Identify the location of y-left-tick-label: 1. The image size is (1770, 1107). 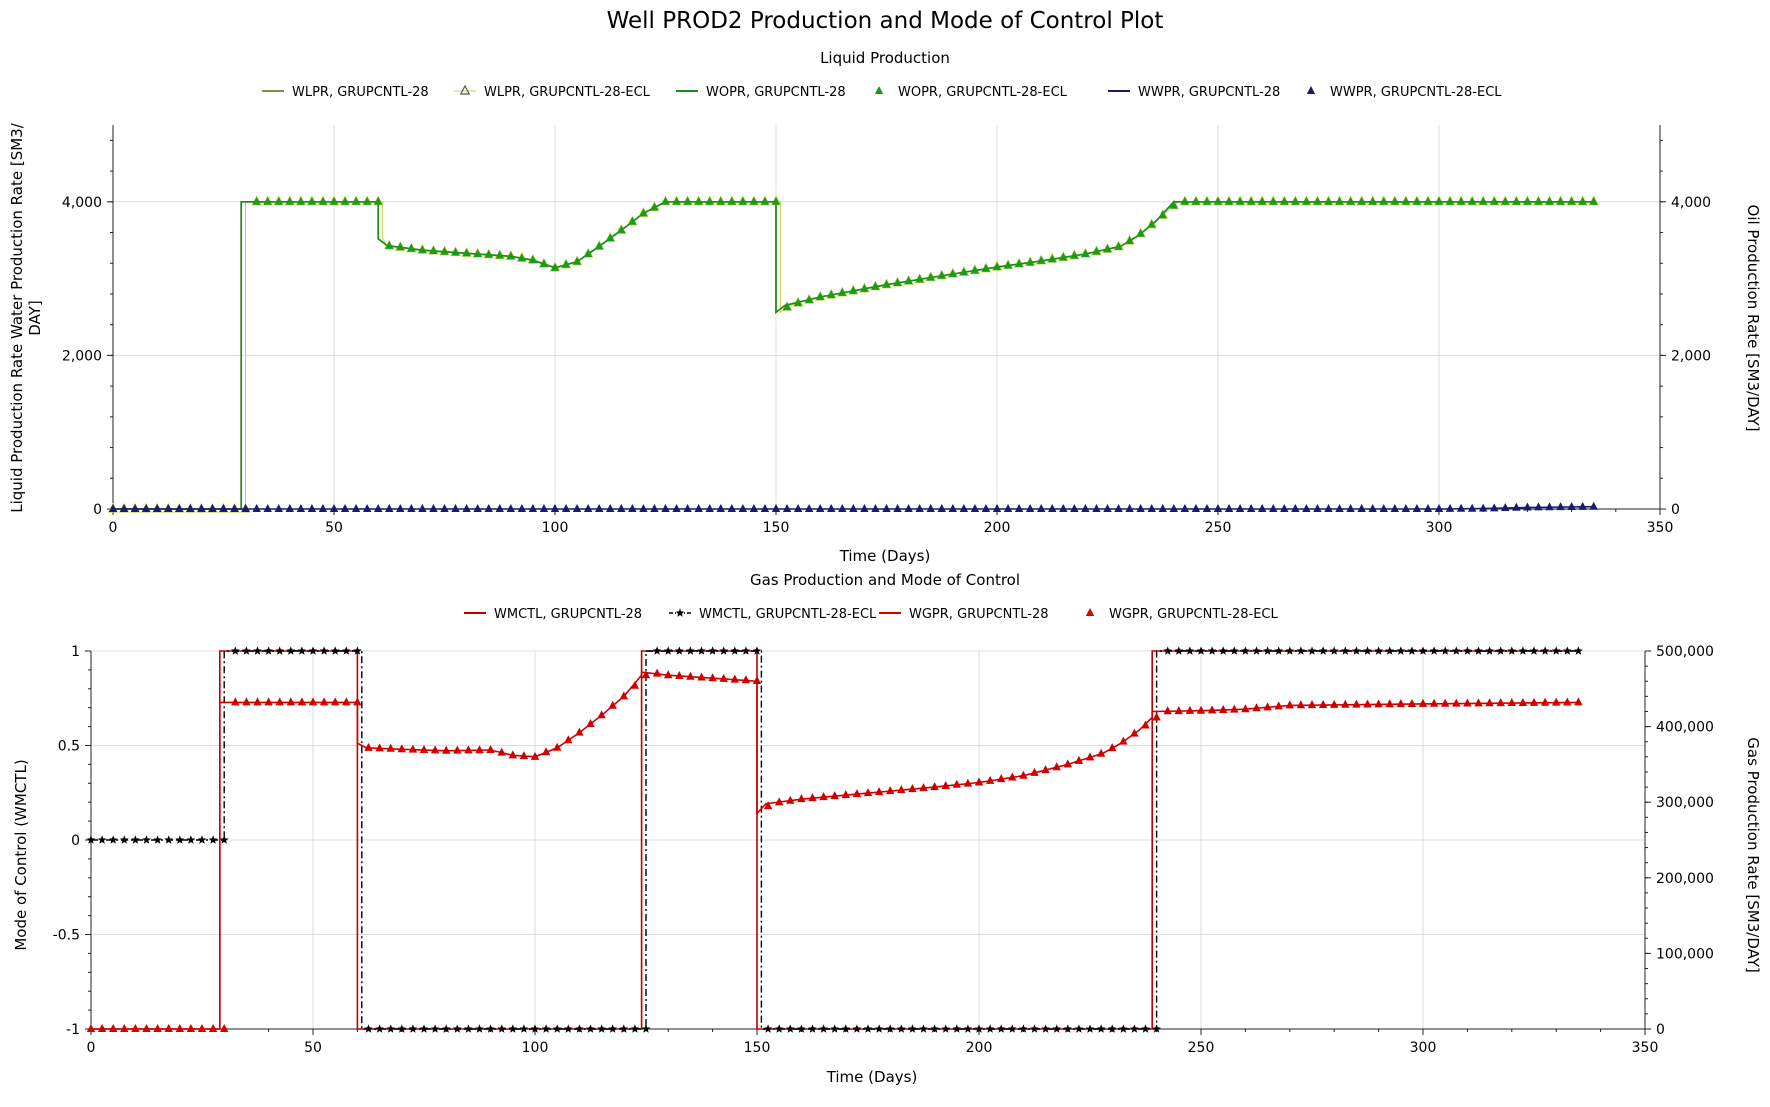
(75, 652).